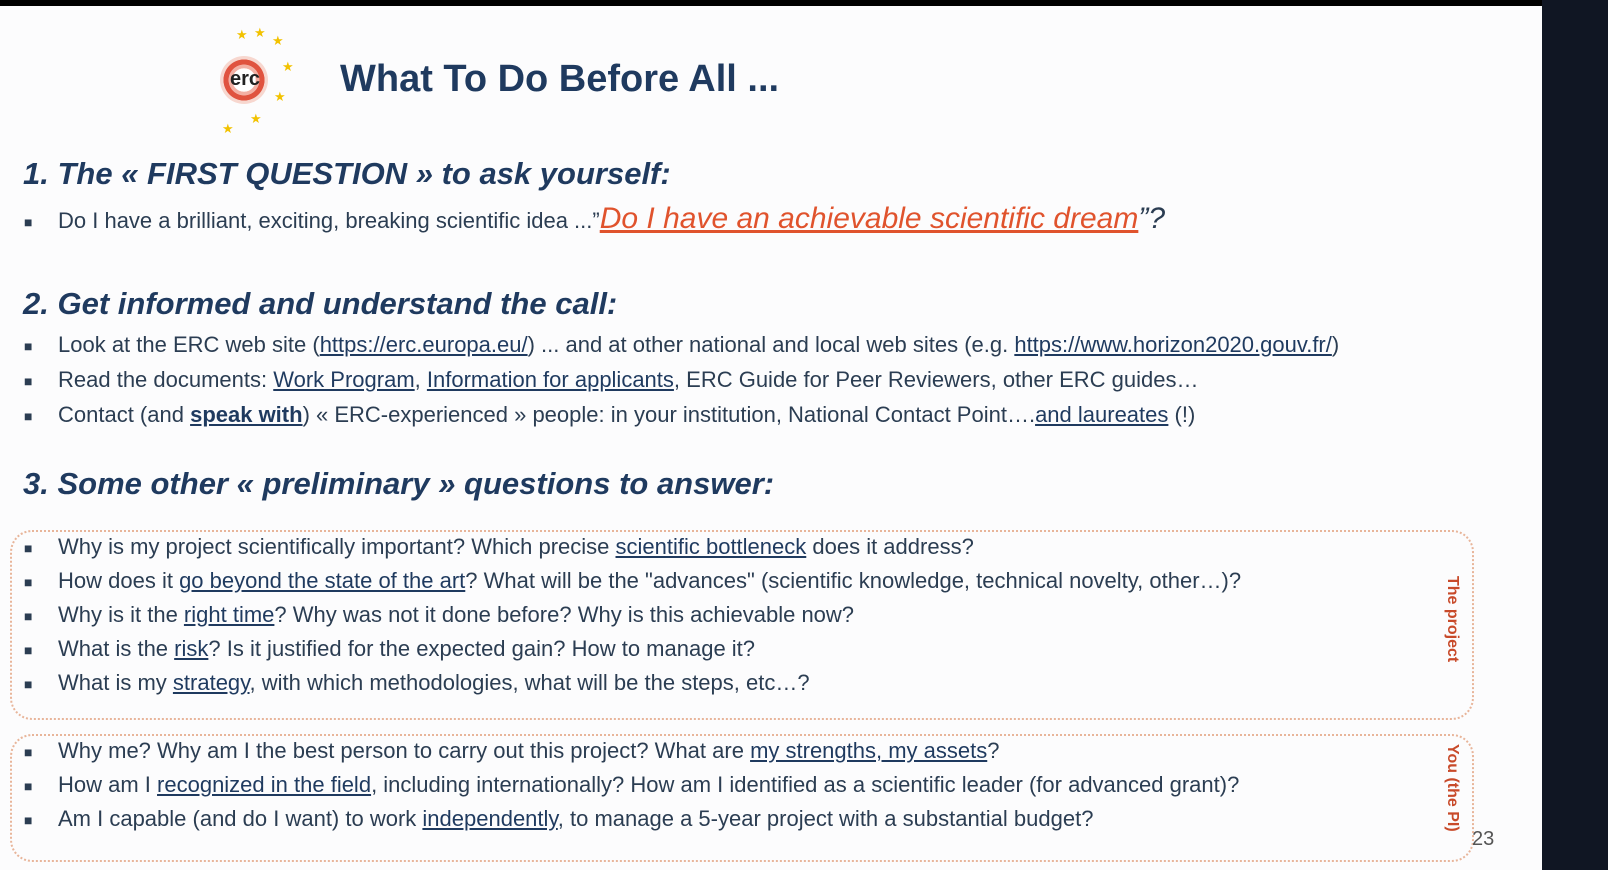 This screenshot has height=870, width=1608. I want to click on top-bar, so click(804, 3).